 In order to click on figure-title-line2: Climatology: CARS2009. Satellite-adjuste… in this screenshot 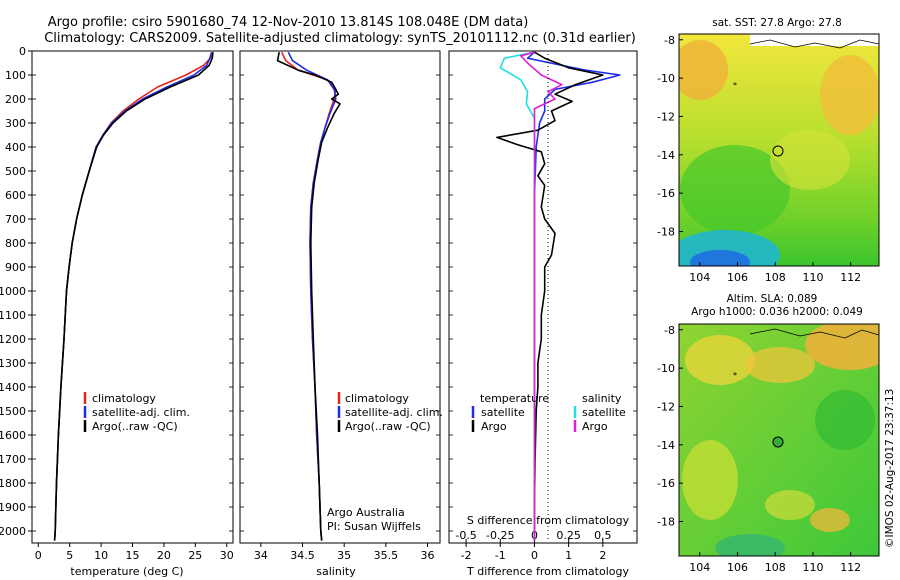, I will do `click(340, 38)`.